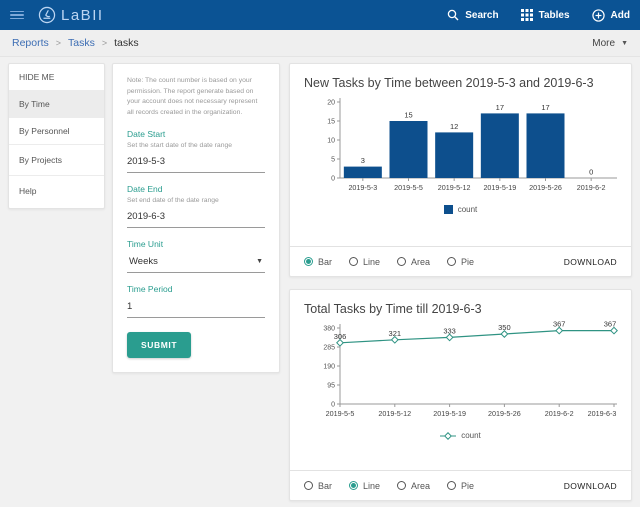  I want to click on svg-text: 5, so click(333, 160).